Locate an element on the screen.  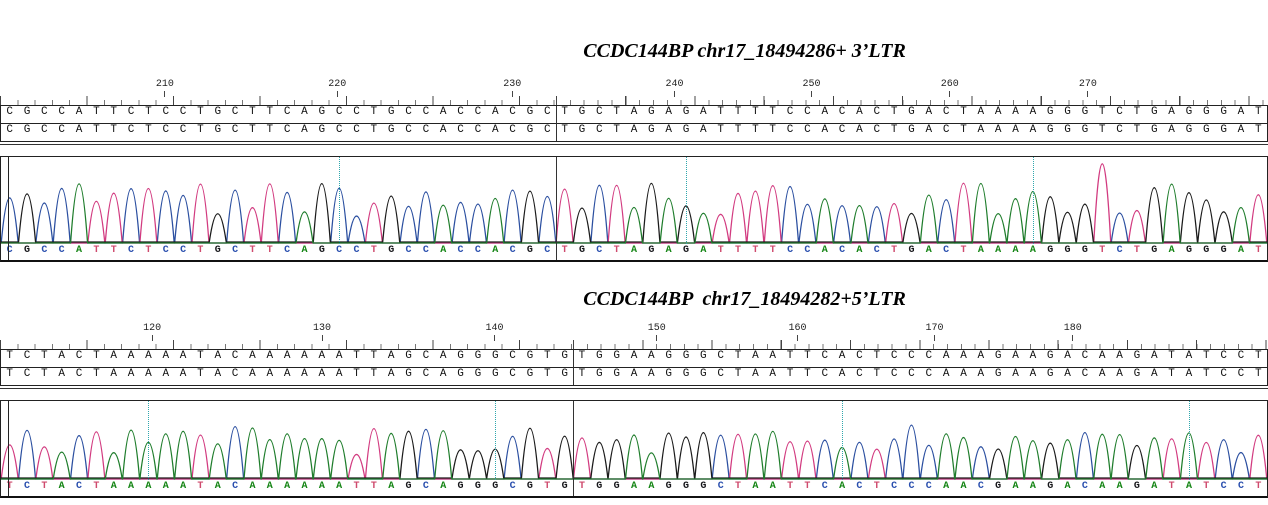
segment-divider-line is located at coordinates (574, 367).